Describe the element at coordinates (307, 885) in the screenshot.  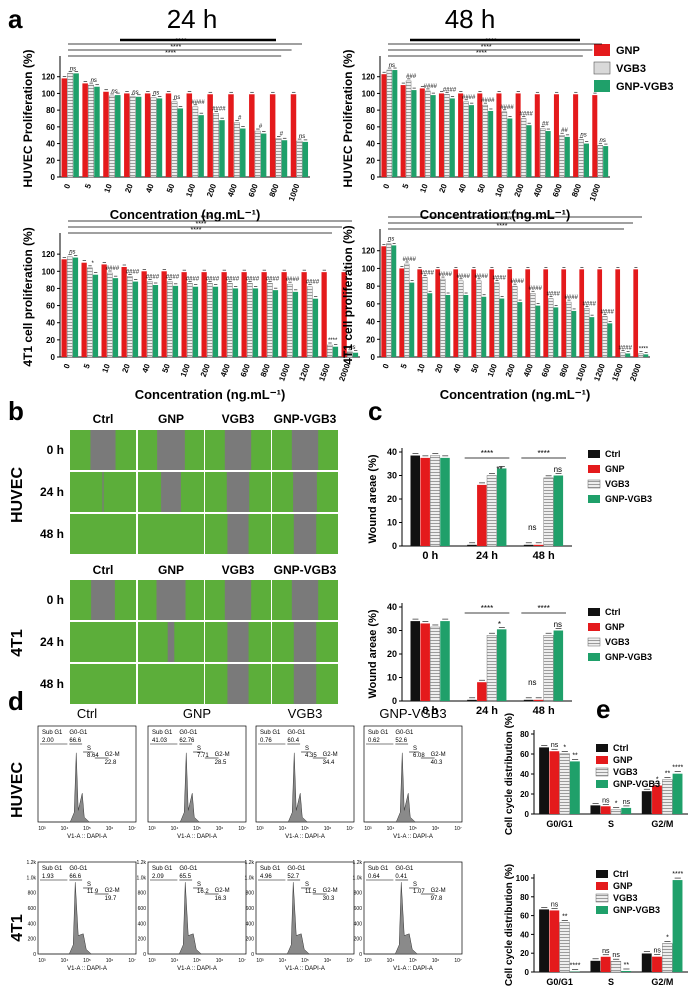
I see `gate-label-s: S` at that location.